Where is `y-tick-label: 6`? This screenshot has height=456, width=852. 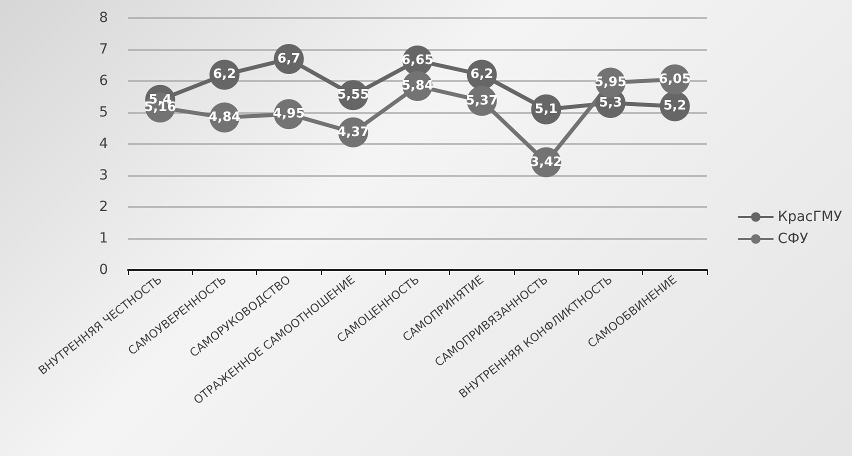 y-tick-label: 6 is located at coordinates (103, 81).